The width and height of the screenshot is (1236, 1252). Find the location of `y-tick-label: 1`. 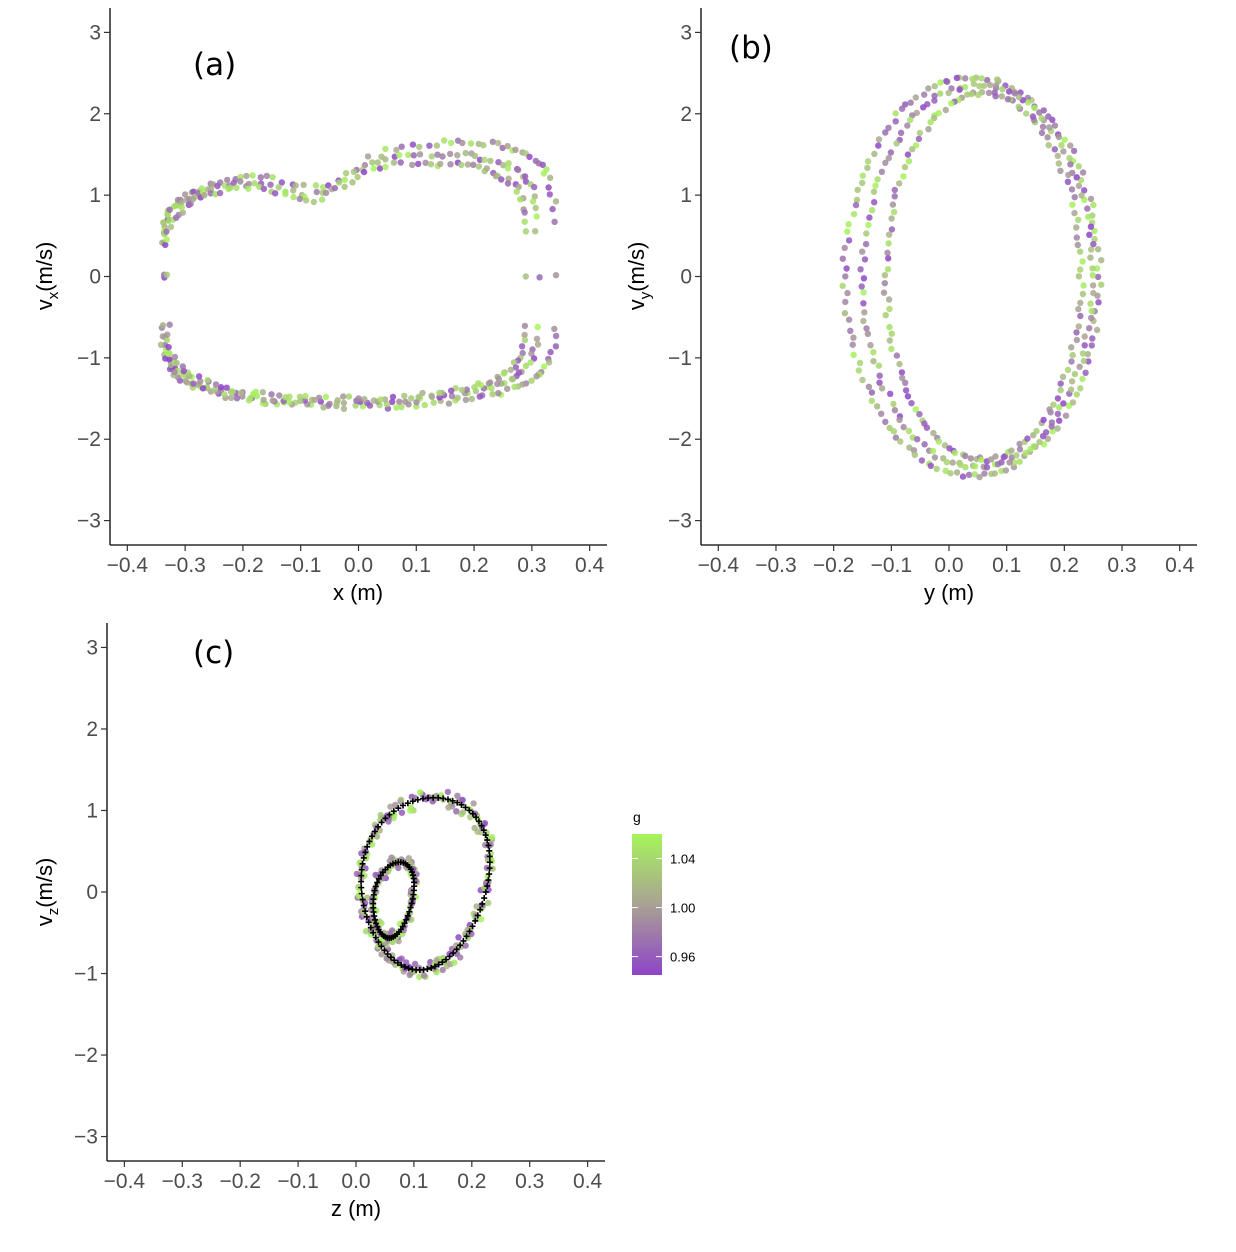

y-tick-label: 1 is located at coordinates (686, 195).